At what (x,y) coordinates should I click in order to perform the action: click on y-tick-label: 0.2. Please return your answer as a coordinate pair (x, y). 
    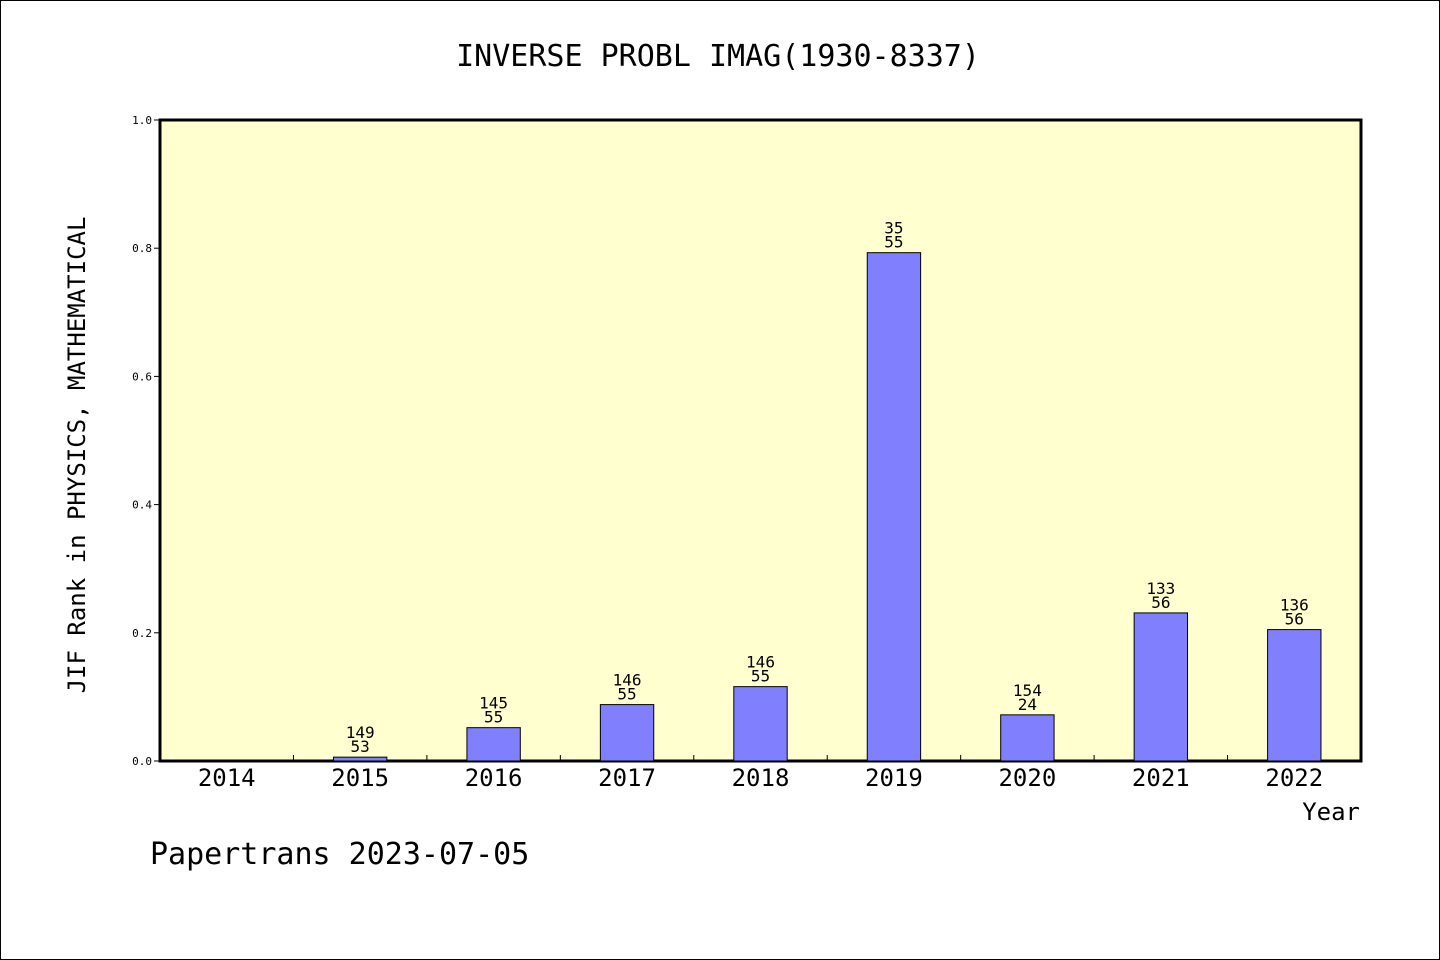
    Looking at the image, I should click on (142, 633).